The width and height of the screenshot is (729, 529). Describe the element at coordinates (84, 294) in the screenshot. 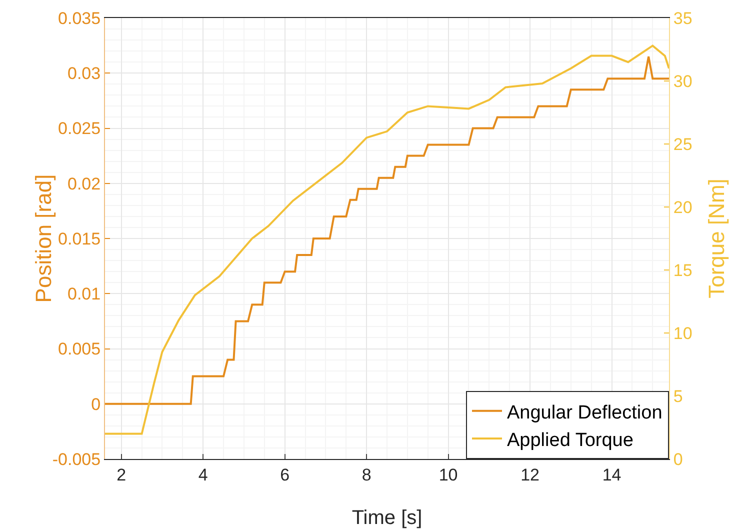

I see `y-tick-label: 0.01` at that location.